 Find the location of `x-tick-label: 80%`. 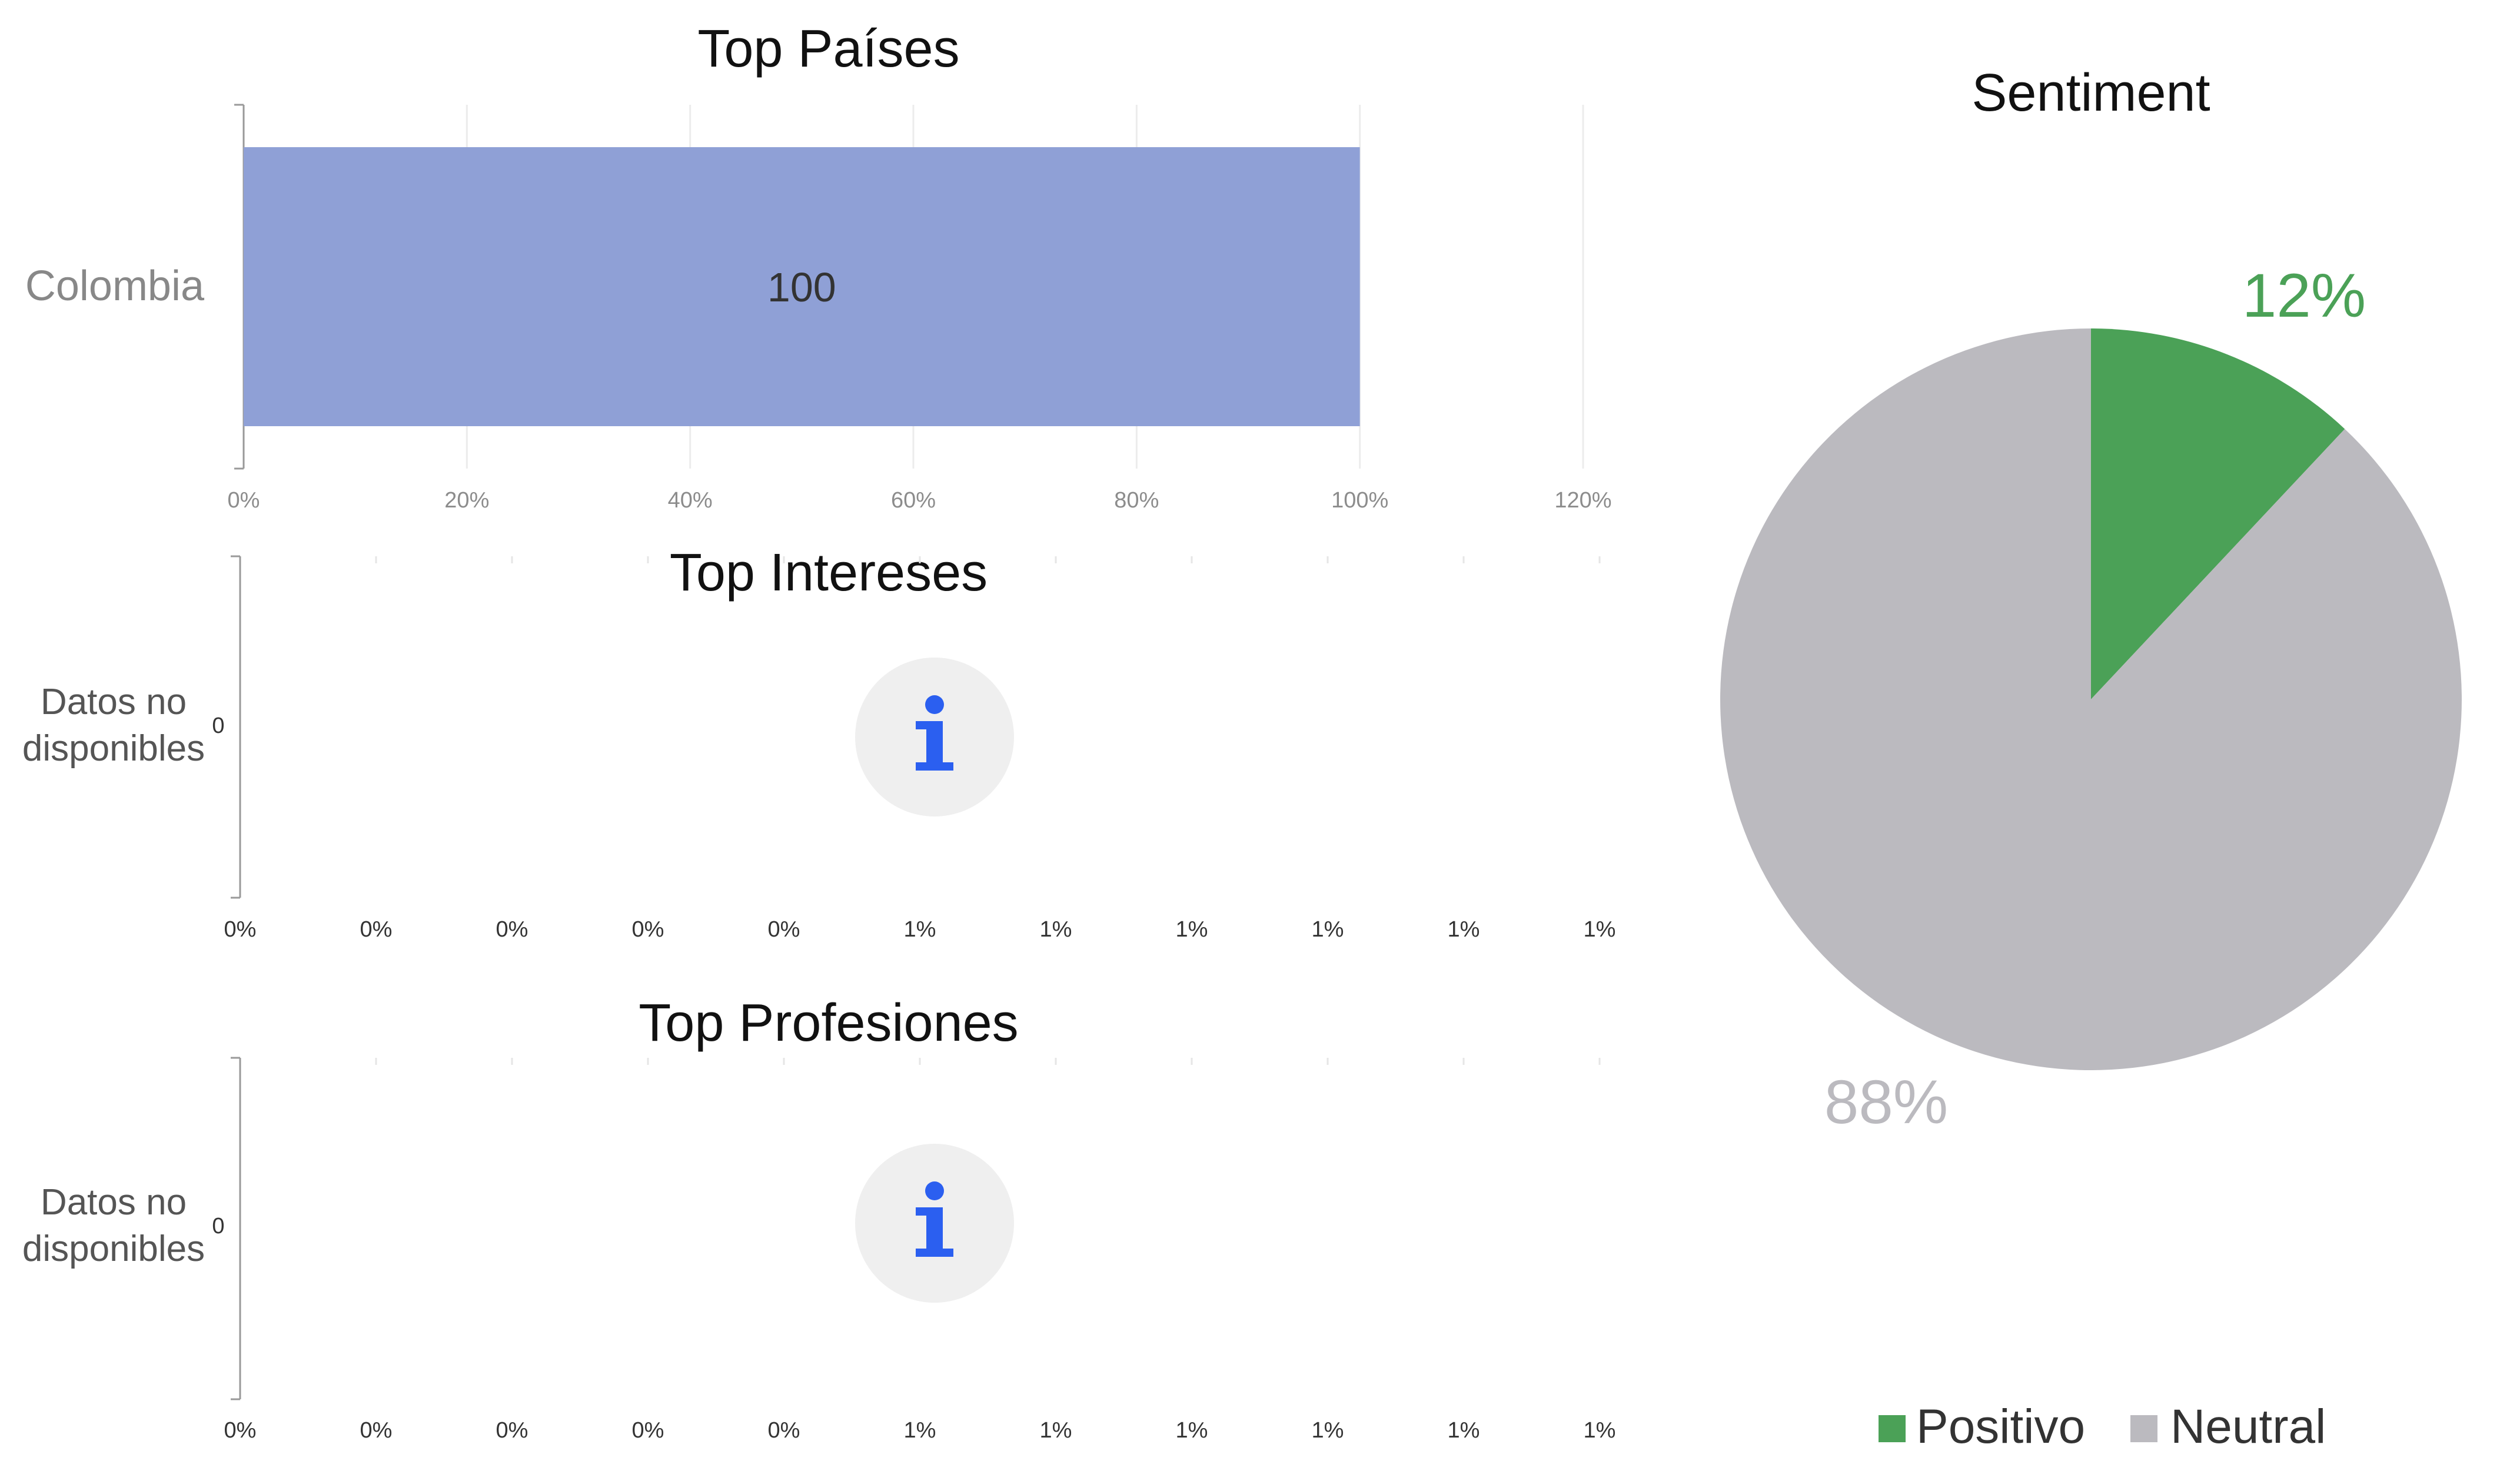

x-tick-label: 80% is located at coordinates (1136, 501).